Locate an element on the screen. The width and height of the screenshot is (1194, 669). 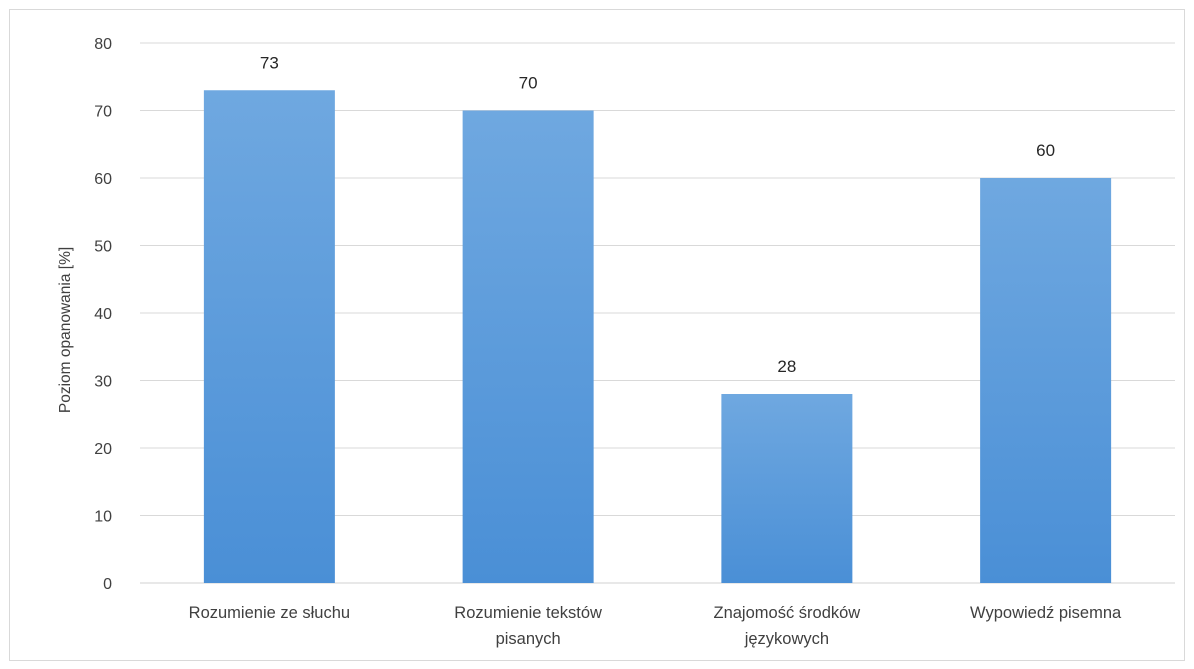
y-axis-title: Poziom opanowania [%] is located at coordinates (65, 330).